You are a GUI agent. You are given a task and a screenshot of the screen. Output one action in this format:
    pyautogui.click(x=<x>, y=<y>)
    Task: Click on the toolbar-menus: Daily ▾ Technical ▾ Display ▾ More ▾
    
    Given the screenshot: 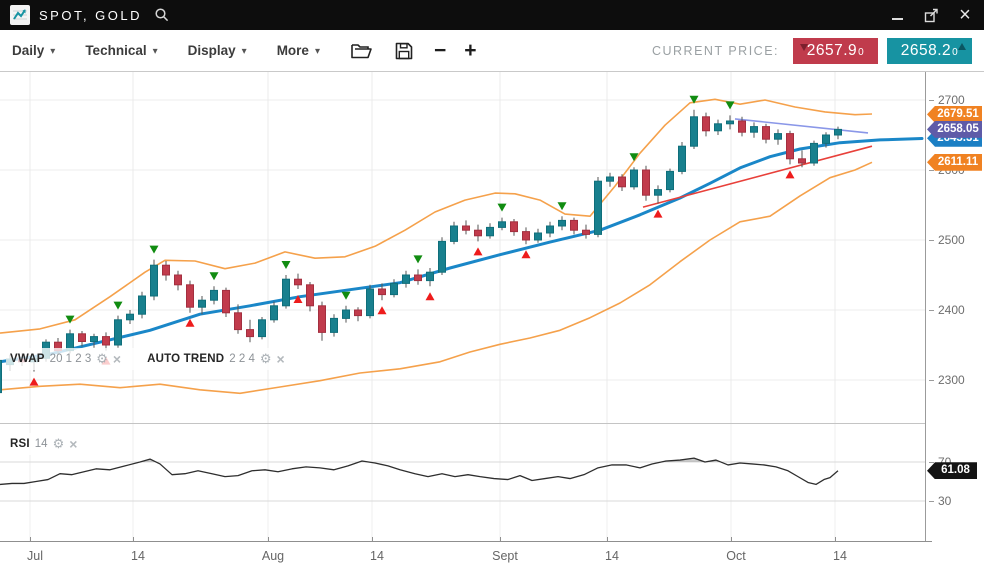 What is the action you would take?
    pyautogui.click(x=181, y=50)
    